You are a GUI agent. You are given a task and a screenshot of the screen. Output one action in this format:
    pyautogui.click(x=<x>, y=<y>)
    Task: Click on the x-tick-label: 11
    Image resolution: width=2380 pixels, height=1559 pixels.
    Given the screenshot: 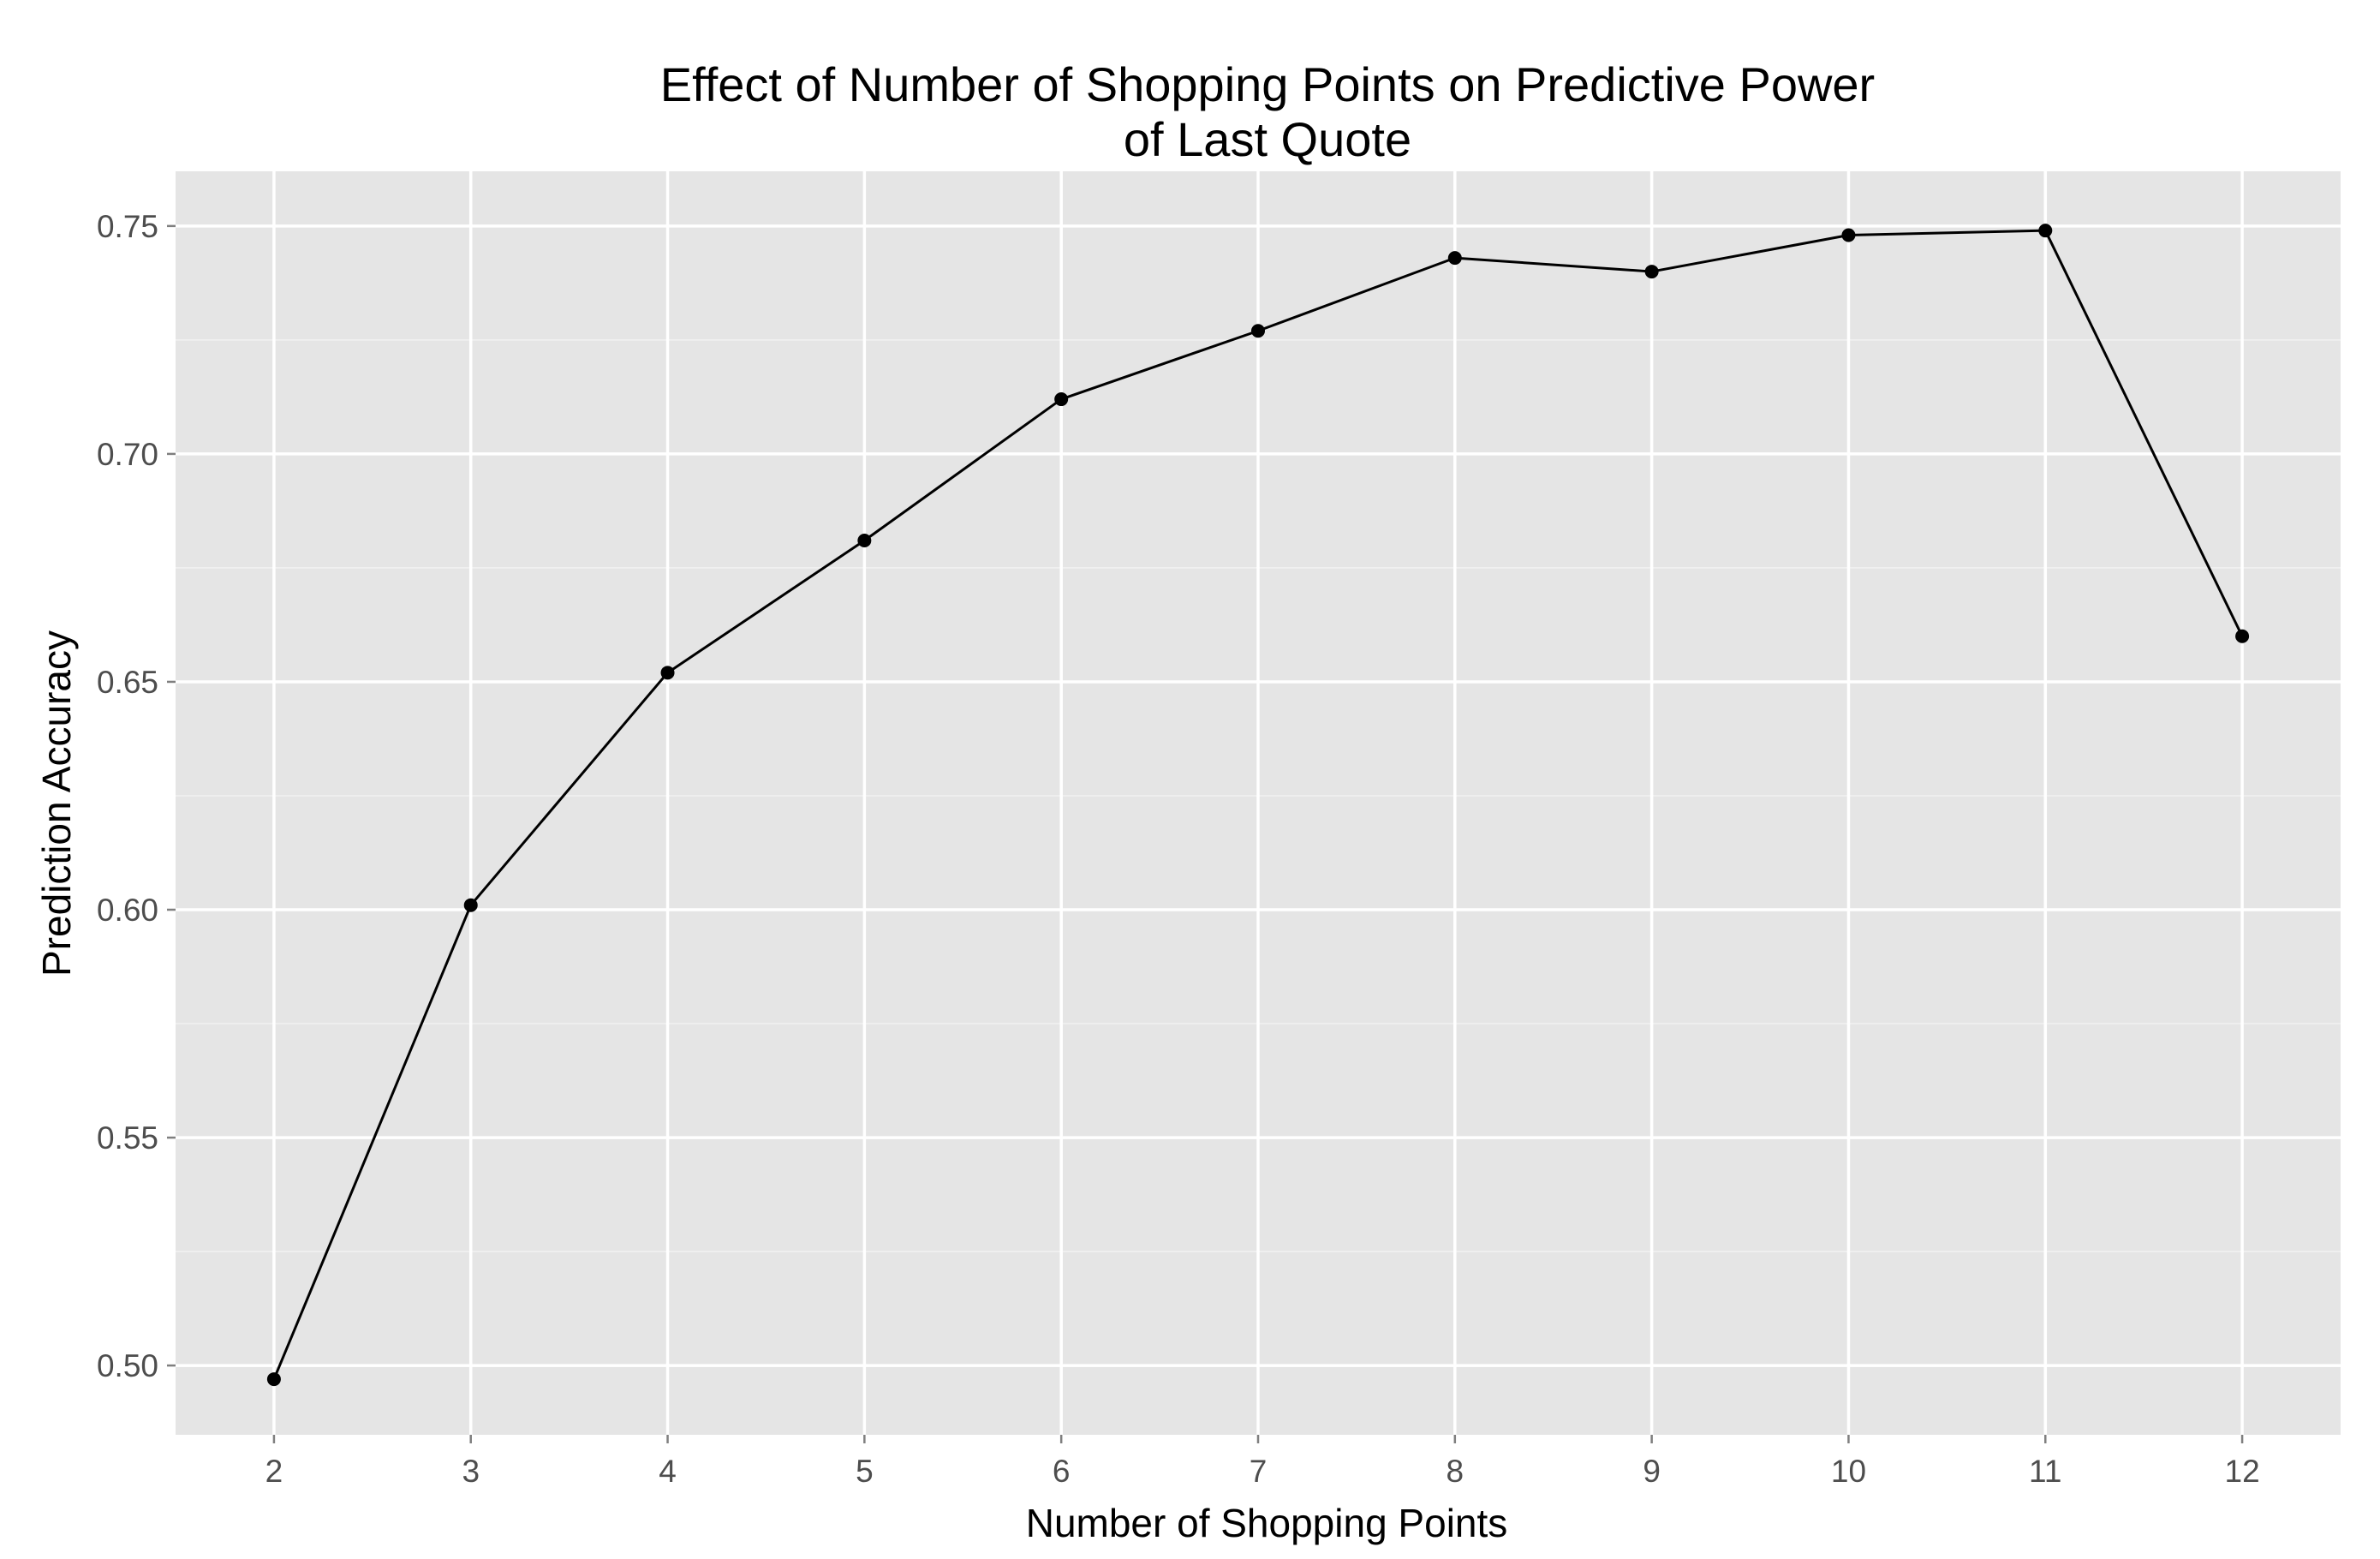 What is the action you would take?
    pyautogui.click(x=2045, y=1471)
    